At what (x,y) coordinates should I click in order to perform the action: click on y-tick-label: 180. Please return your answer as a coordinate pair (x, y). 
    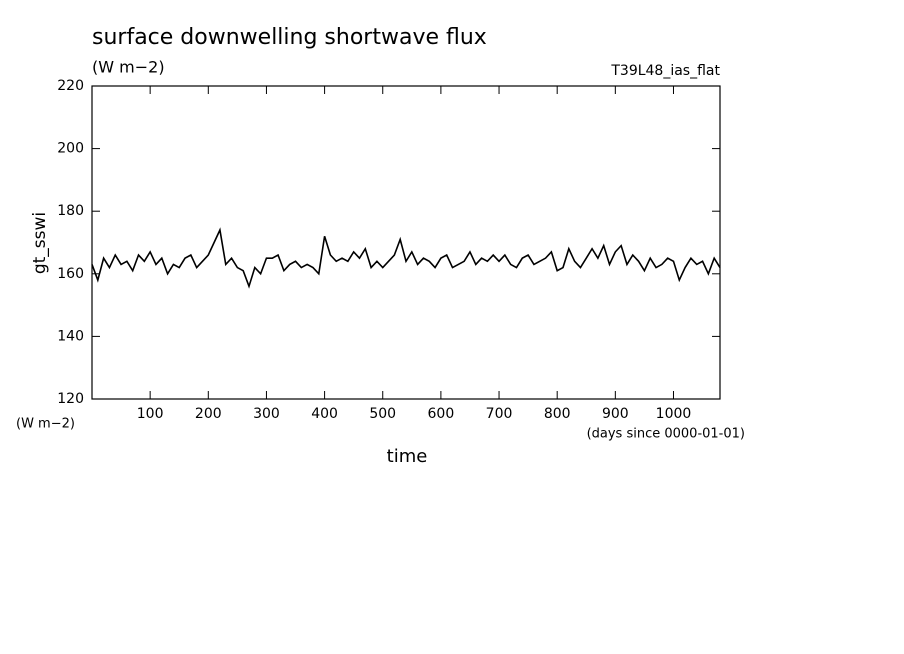
    Looking at the image, I should click on (70, 211).